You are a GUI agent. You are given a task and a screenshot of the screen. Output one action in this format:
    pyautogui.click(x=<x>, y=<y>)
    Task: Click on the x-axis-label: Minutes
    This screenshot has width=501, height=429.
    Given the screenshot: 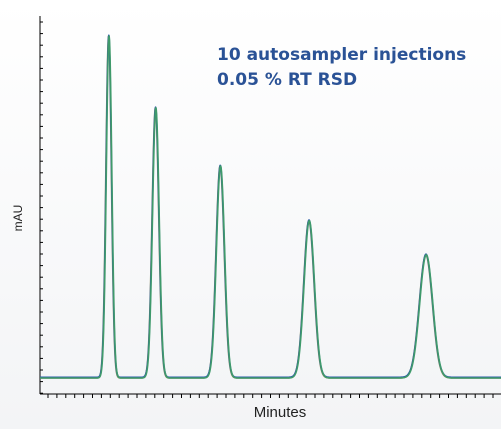 What is the action you would take?
    pyautogui.click(x=280, y=412)
    